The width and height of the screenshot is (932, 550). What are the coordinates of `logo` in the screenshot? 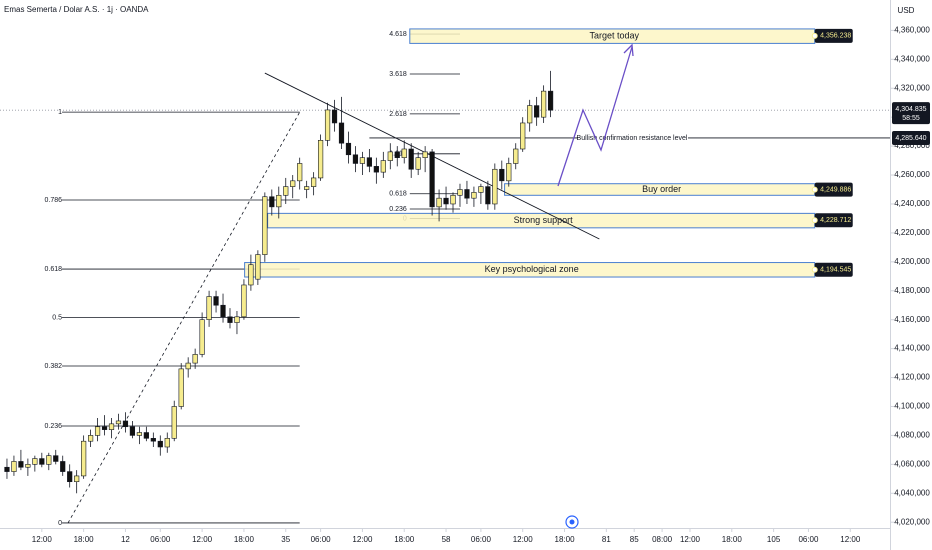 It's located at (572, 522).